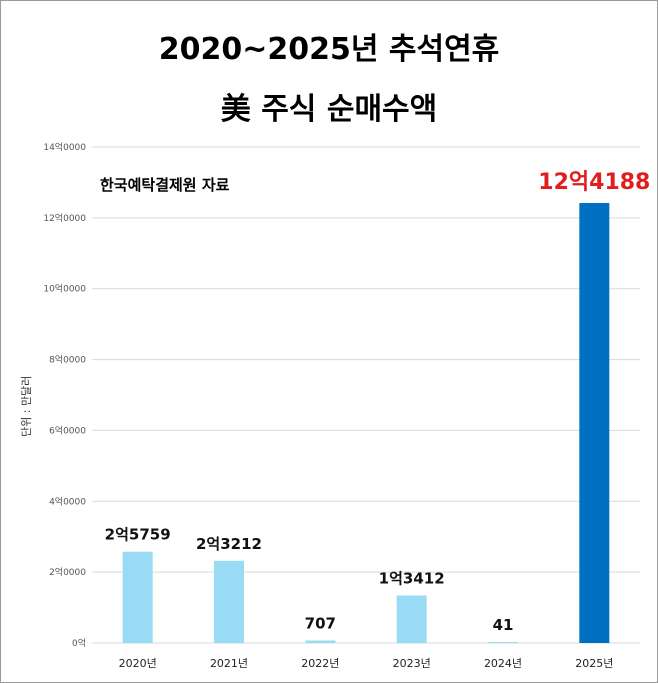 Image resolution: width=658 pixels, height=683 pixels. What do you see at coordinates (64, 218) in the screenshot?
I see `y-tick-label-6: 12억0000` at bounding box center [64, 218].